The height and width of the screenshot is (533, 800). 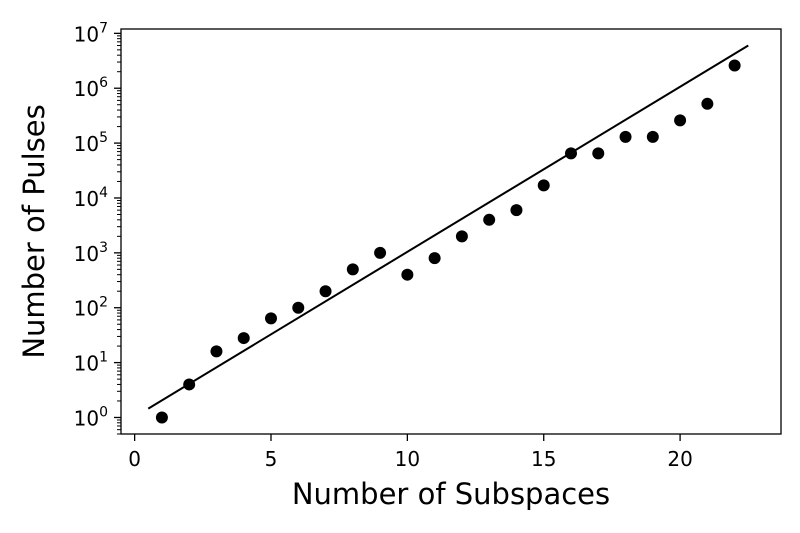 I want to click on y-tick-label: 10¹, so click(x=91, y=363).